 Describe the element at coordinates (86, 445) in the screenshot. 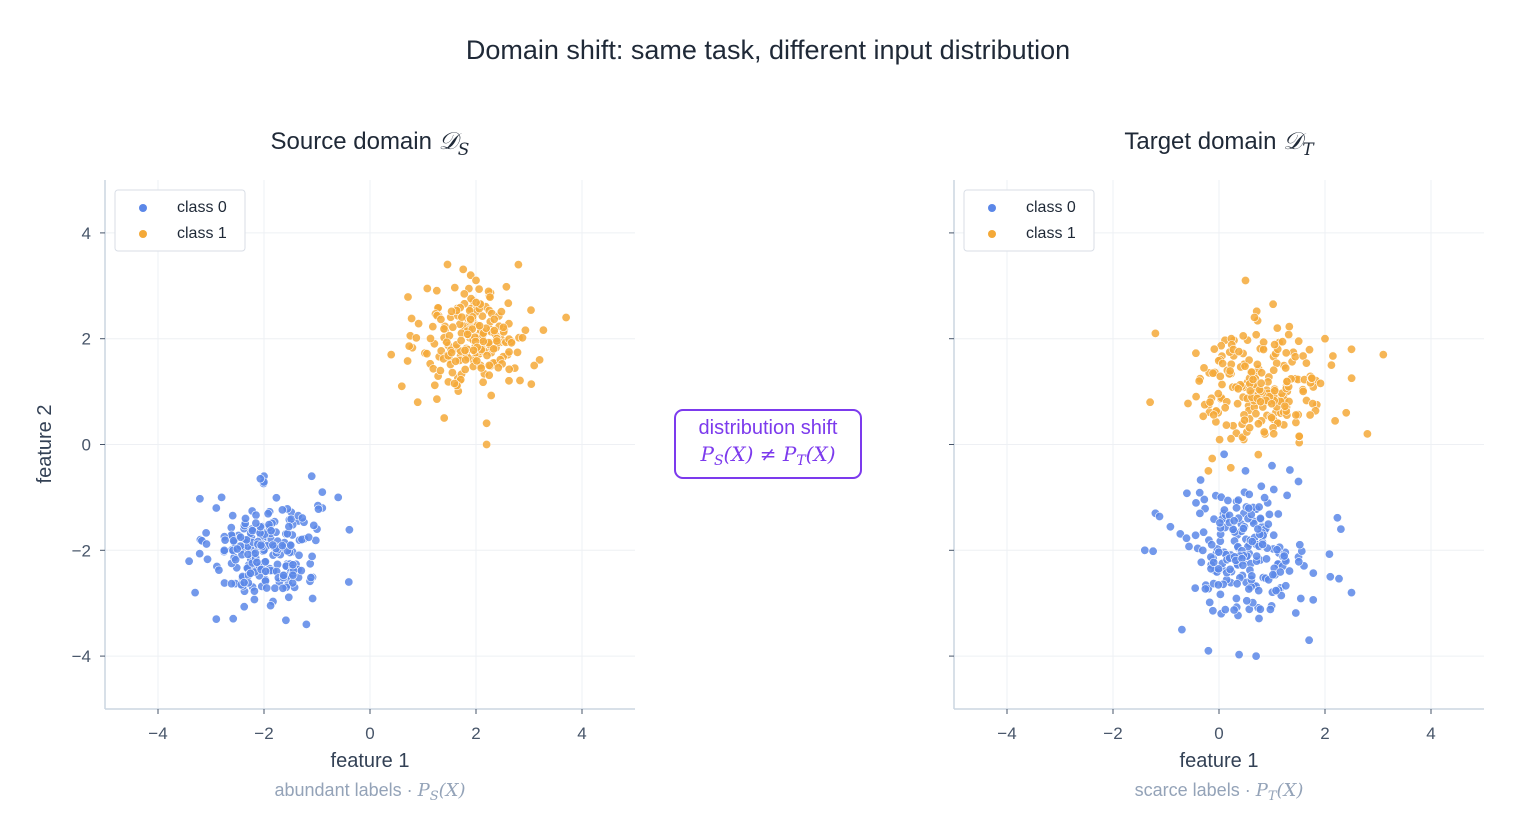

I see `y-tick-label: 0` at that location.